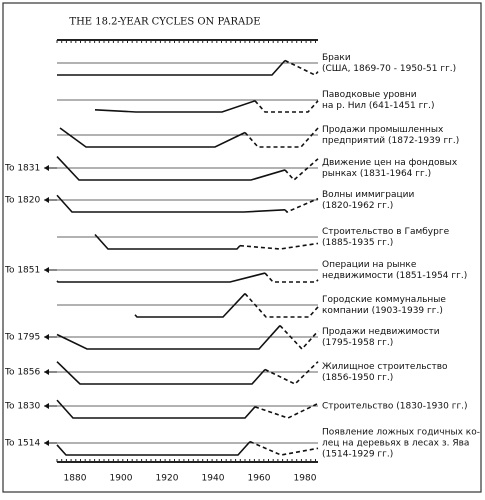 Image resolution: width=485 pixels, height=500 pixels. Describe the element at coordinates (357, 455) in the screenshot. I see `row-label: (1514-1929 гг.)` at that location.